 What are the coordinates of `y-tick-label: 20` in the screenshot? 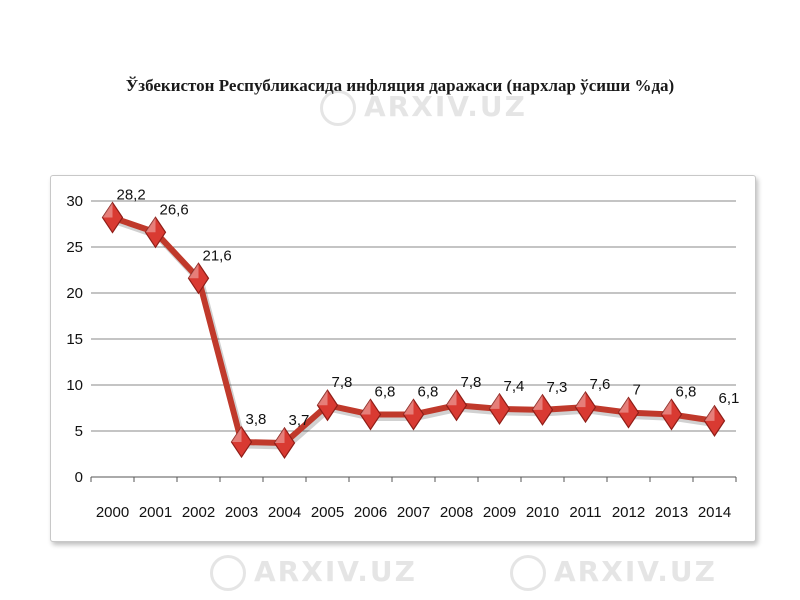 It's located at (74, 293).